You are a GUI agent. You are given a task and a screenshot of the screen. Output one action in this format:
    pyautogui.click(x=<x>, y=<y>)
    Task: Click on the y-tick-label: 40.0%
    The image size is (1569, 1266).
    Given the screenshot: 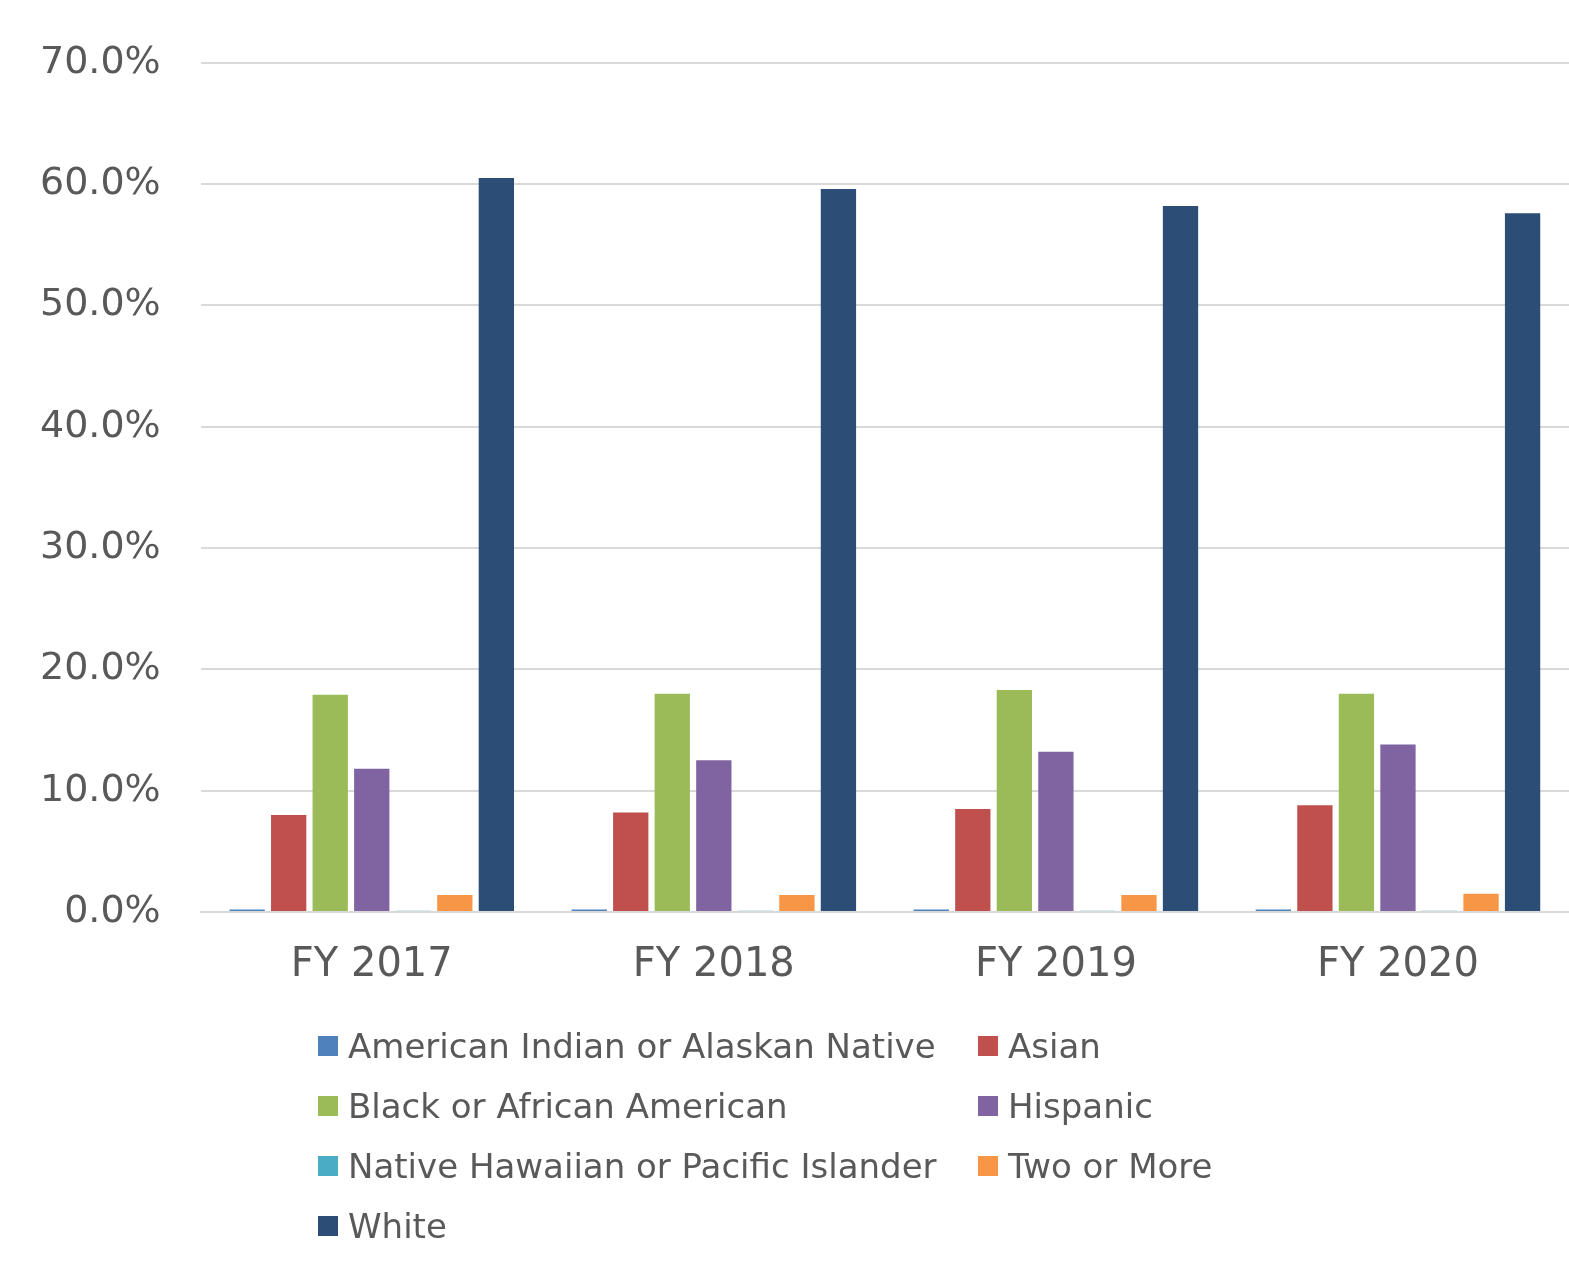 What is the action you would take?
    pyautogui.click(x=100, y=423)
    